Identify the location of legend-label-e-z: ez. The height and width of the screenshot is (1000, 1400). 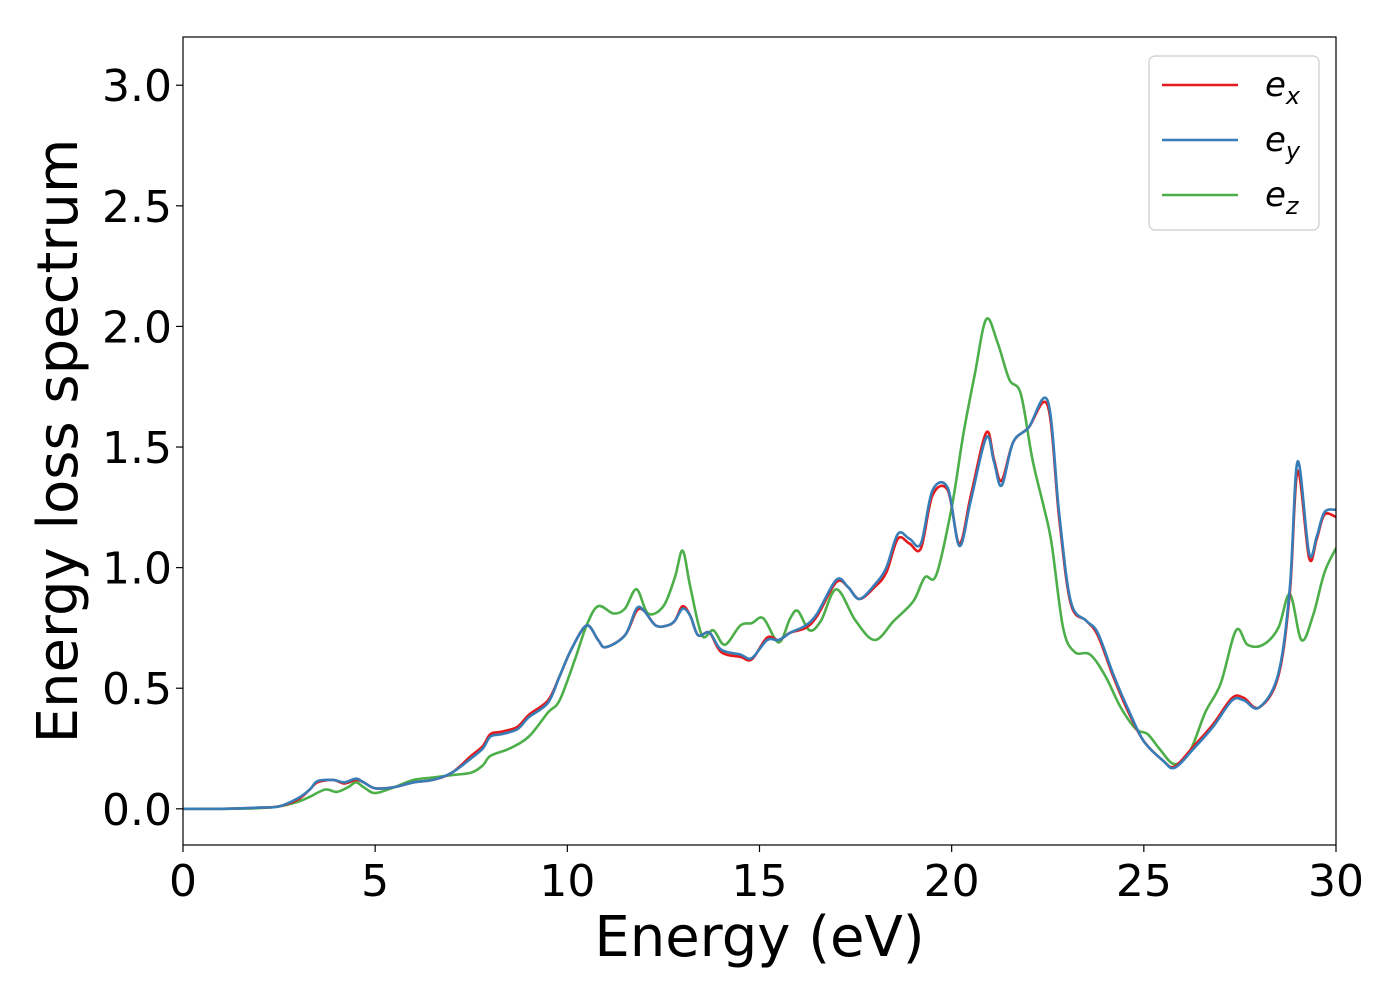
(1282, 197).